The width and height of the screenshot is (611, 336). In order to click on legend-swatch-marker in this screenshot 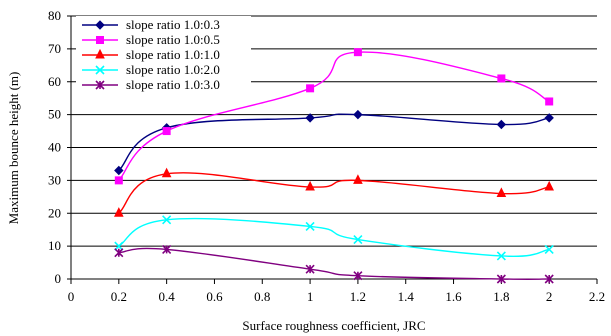, I will do `click(100, 40)`.